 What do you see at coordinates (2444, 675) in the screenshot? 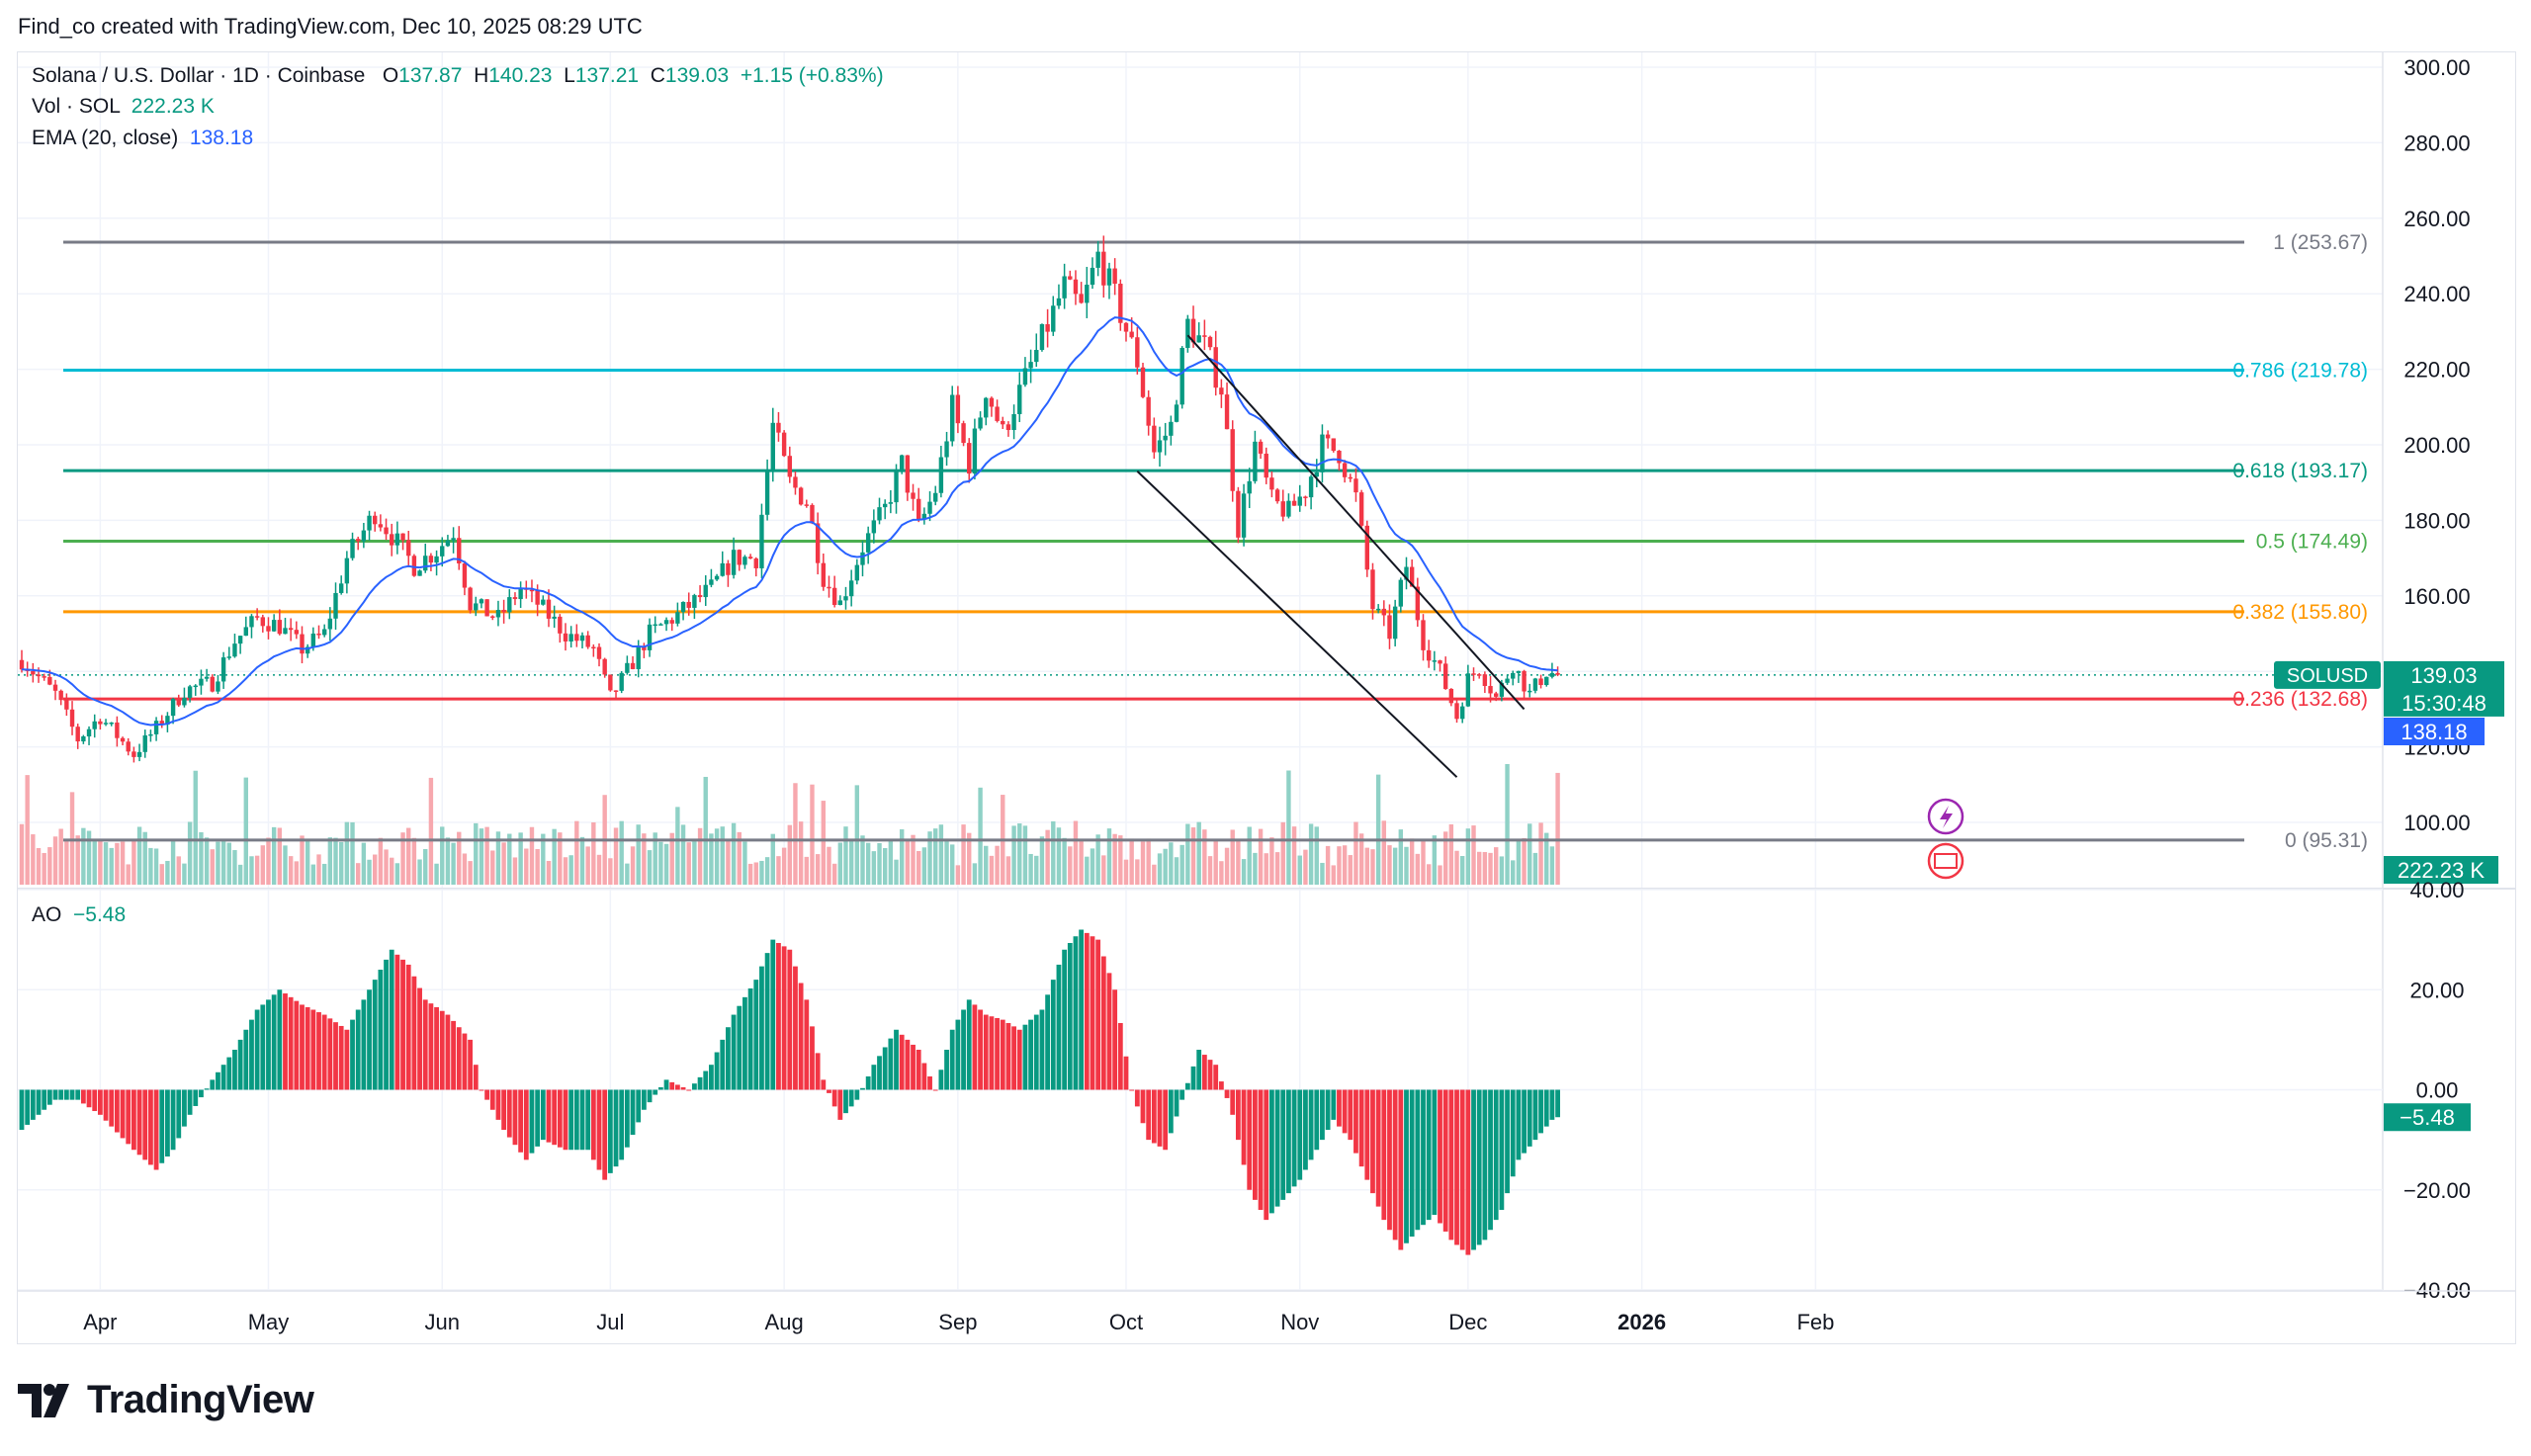
I see `last-price-value: 139.03` at bounding box center [2444, 675].